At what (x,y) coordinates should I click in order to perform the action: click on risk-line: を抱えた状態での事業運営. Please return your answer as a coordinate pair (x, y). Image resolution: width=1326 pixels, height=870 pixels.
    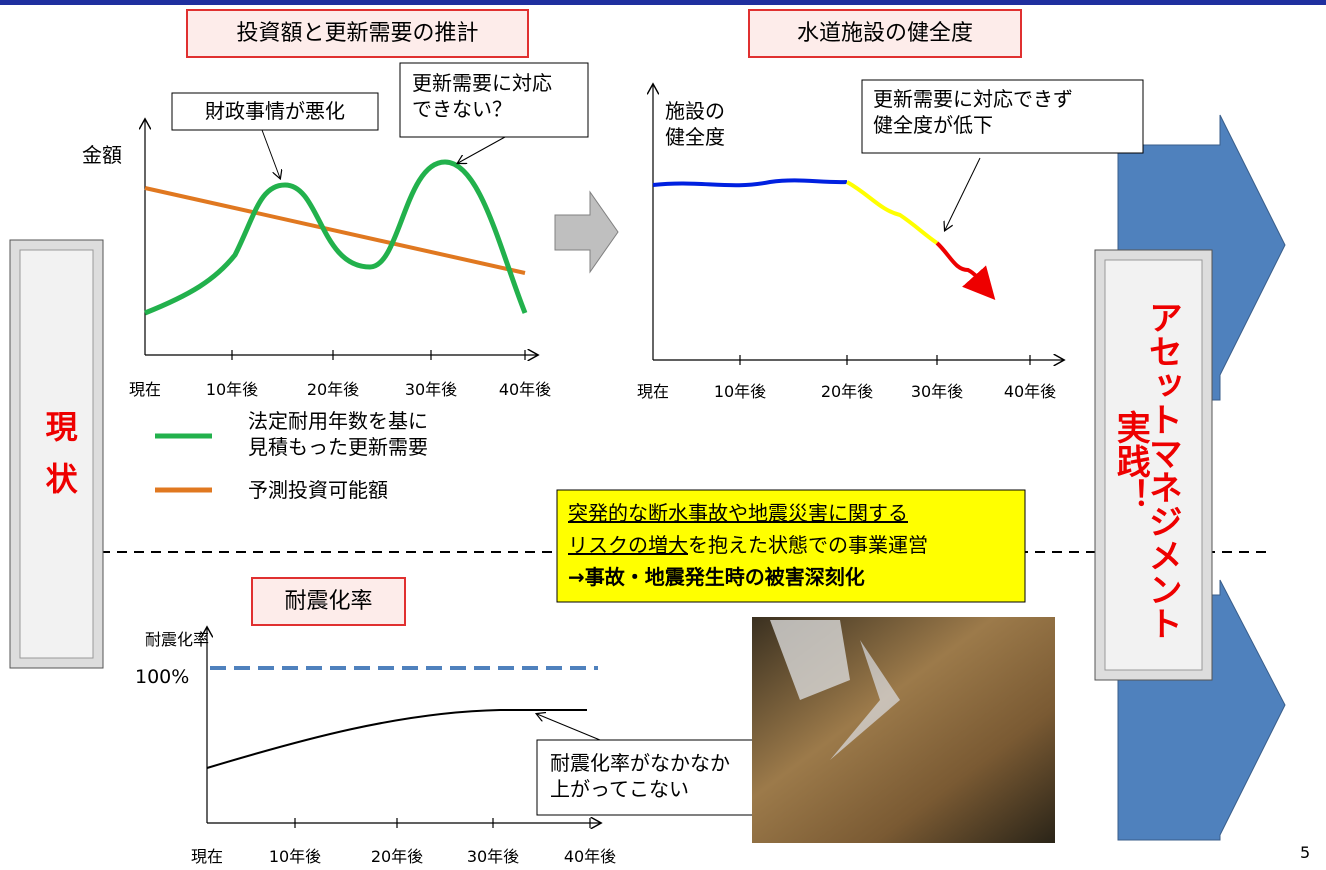
    Looking at the image, I should click on (808, 545).